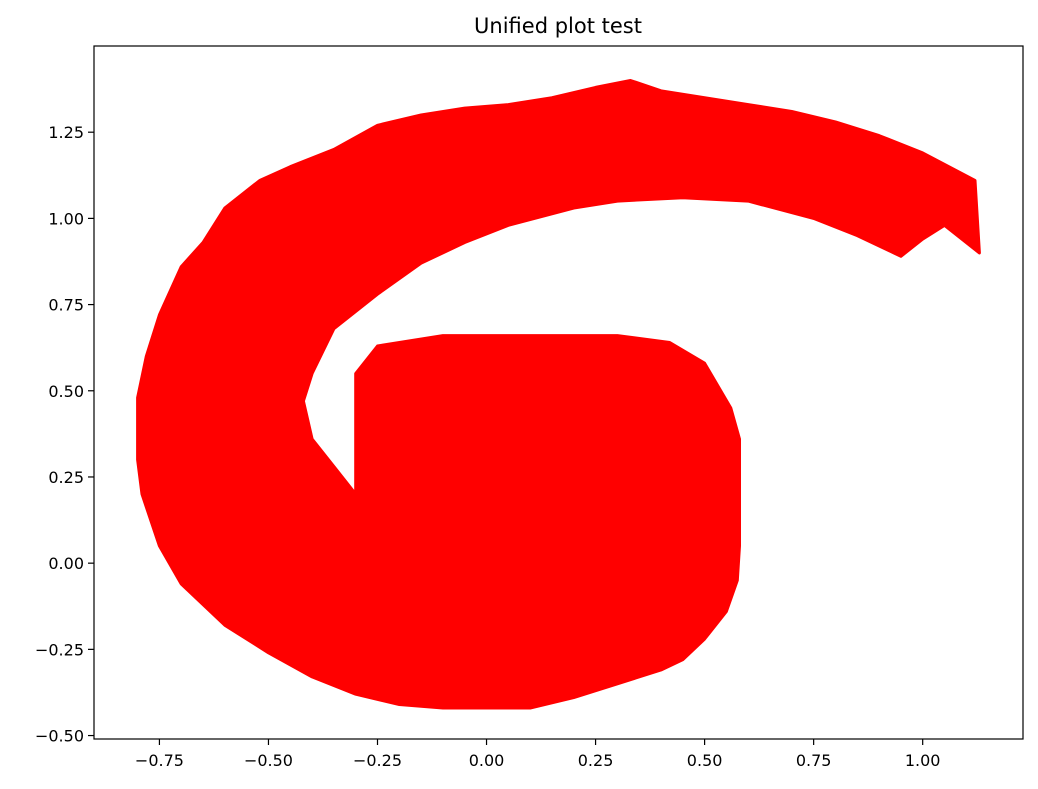  I want to click on x-tick-label: −0.75, so click(159, 760).